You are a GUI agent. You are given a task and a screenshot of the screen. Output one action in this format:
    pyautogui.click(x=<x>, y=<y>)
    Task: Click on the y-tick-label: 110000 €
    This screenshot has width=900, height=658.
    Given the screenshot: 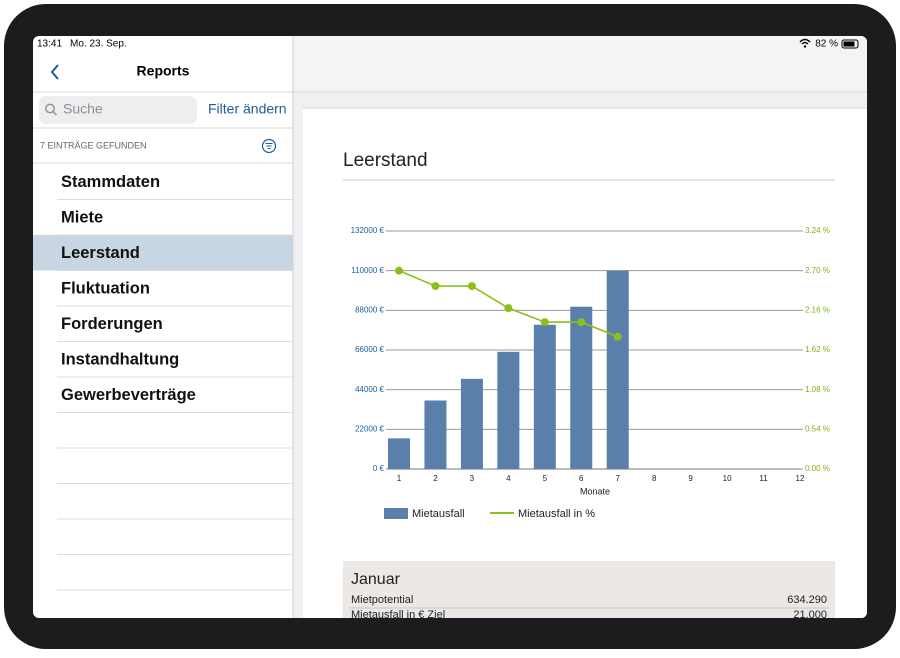 What is the action you would take?
    pyautogui.click(x=367, y=270)
    